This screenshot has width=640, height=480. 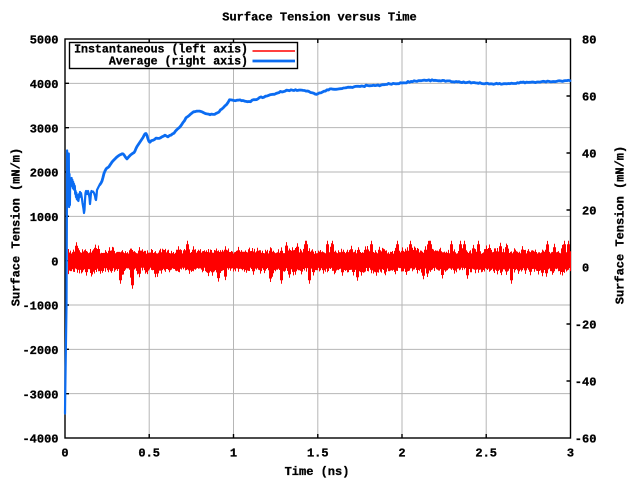 I want to click on svg-text: -60, so click(x=586, y=440).